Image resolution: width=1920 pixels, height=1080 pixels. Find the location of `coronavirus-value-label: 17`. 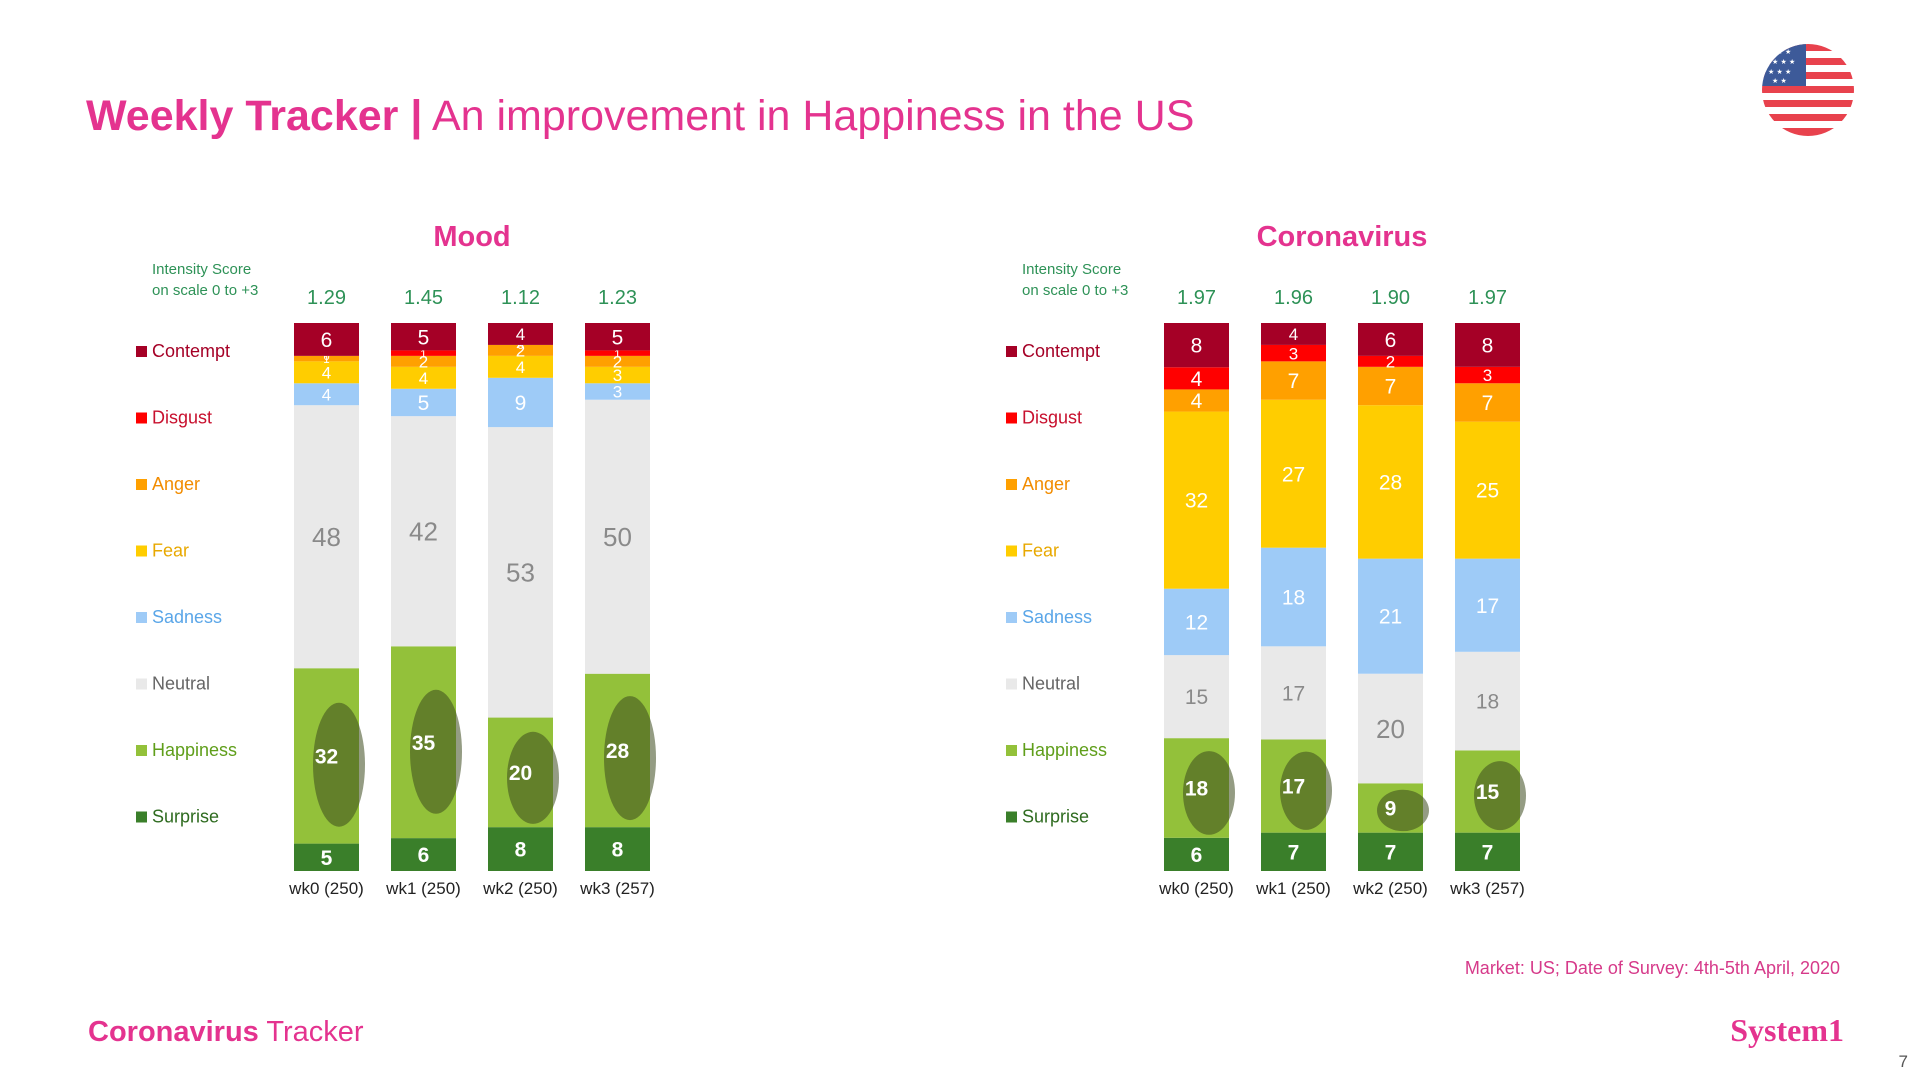

coronavirus-value-label: 17 is located at coordinates (1487, 606).